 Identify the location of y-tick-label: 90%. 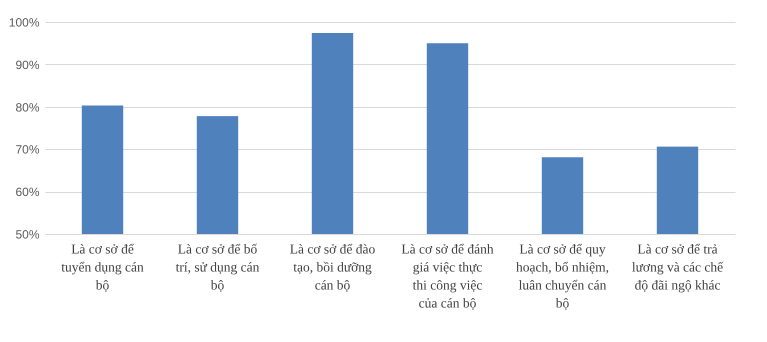
(27, 65).